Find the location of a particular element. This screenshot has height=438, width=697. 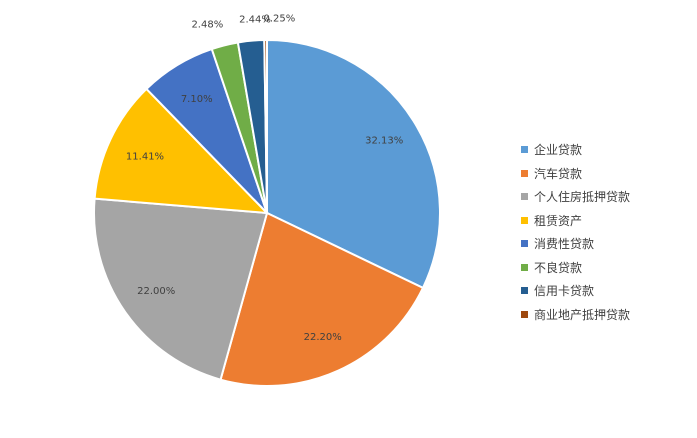

legend-item: 信用卡贷款 is located at coordinates (575, 291).